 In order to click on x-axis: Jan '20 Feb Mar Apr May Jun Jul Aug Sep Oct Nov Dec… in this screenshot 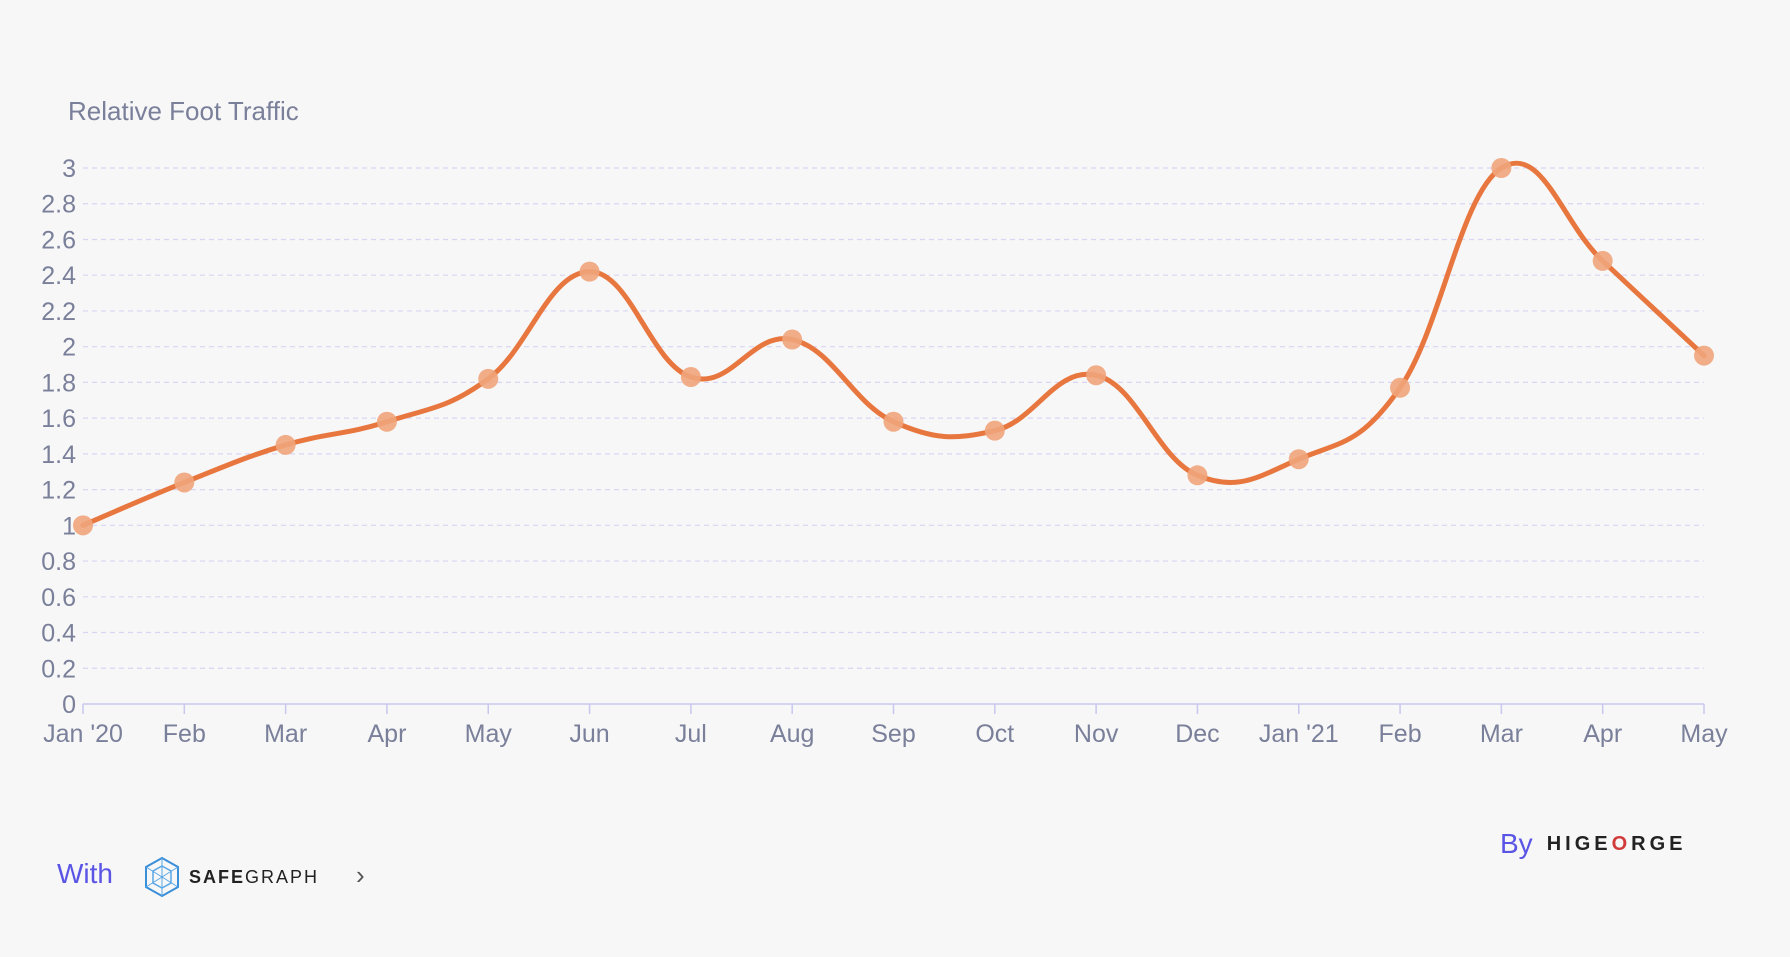, I will do `click(885, 725)`.